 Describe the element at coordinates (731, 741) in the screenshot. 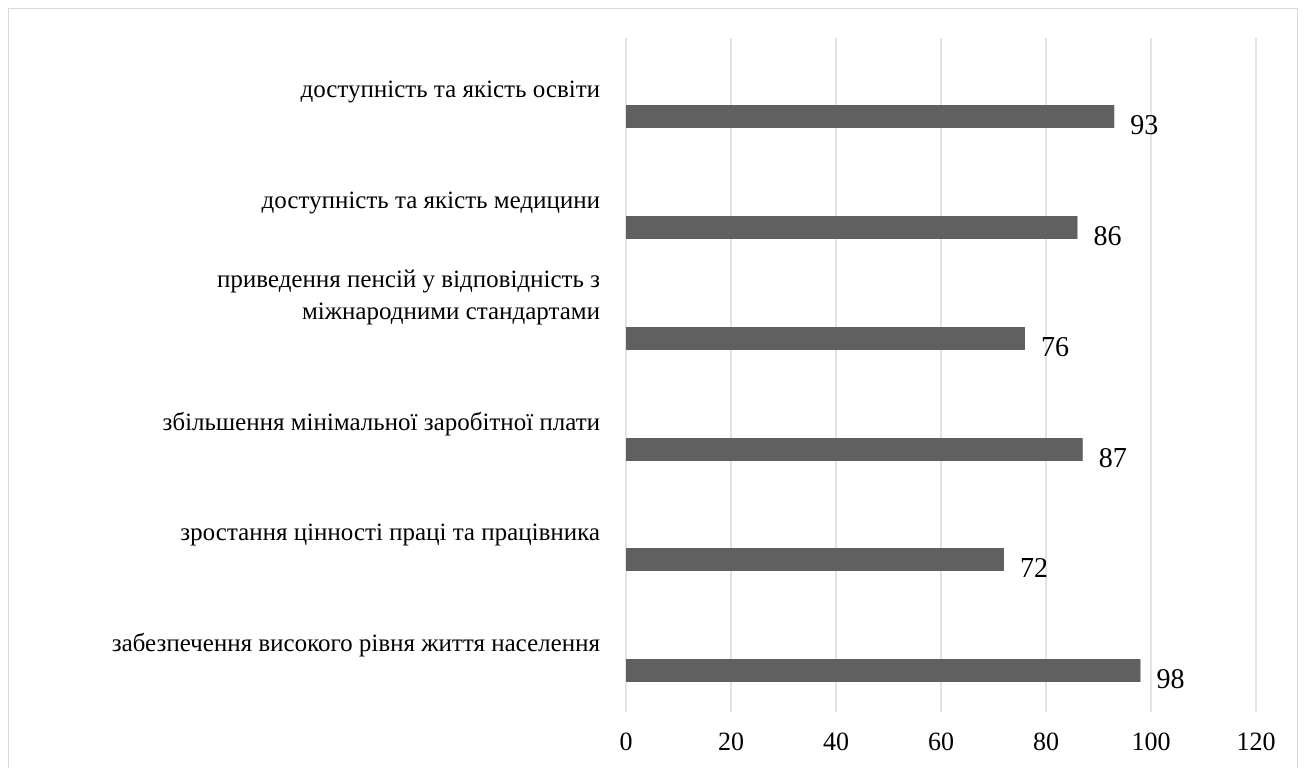

I see `x-tick-label: 20` at that location.